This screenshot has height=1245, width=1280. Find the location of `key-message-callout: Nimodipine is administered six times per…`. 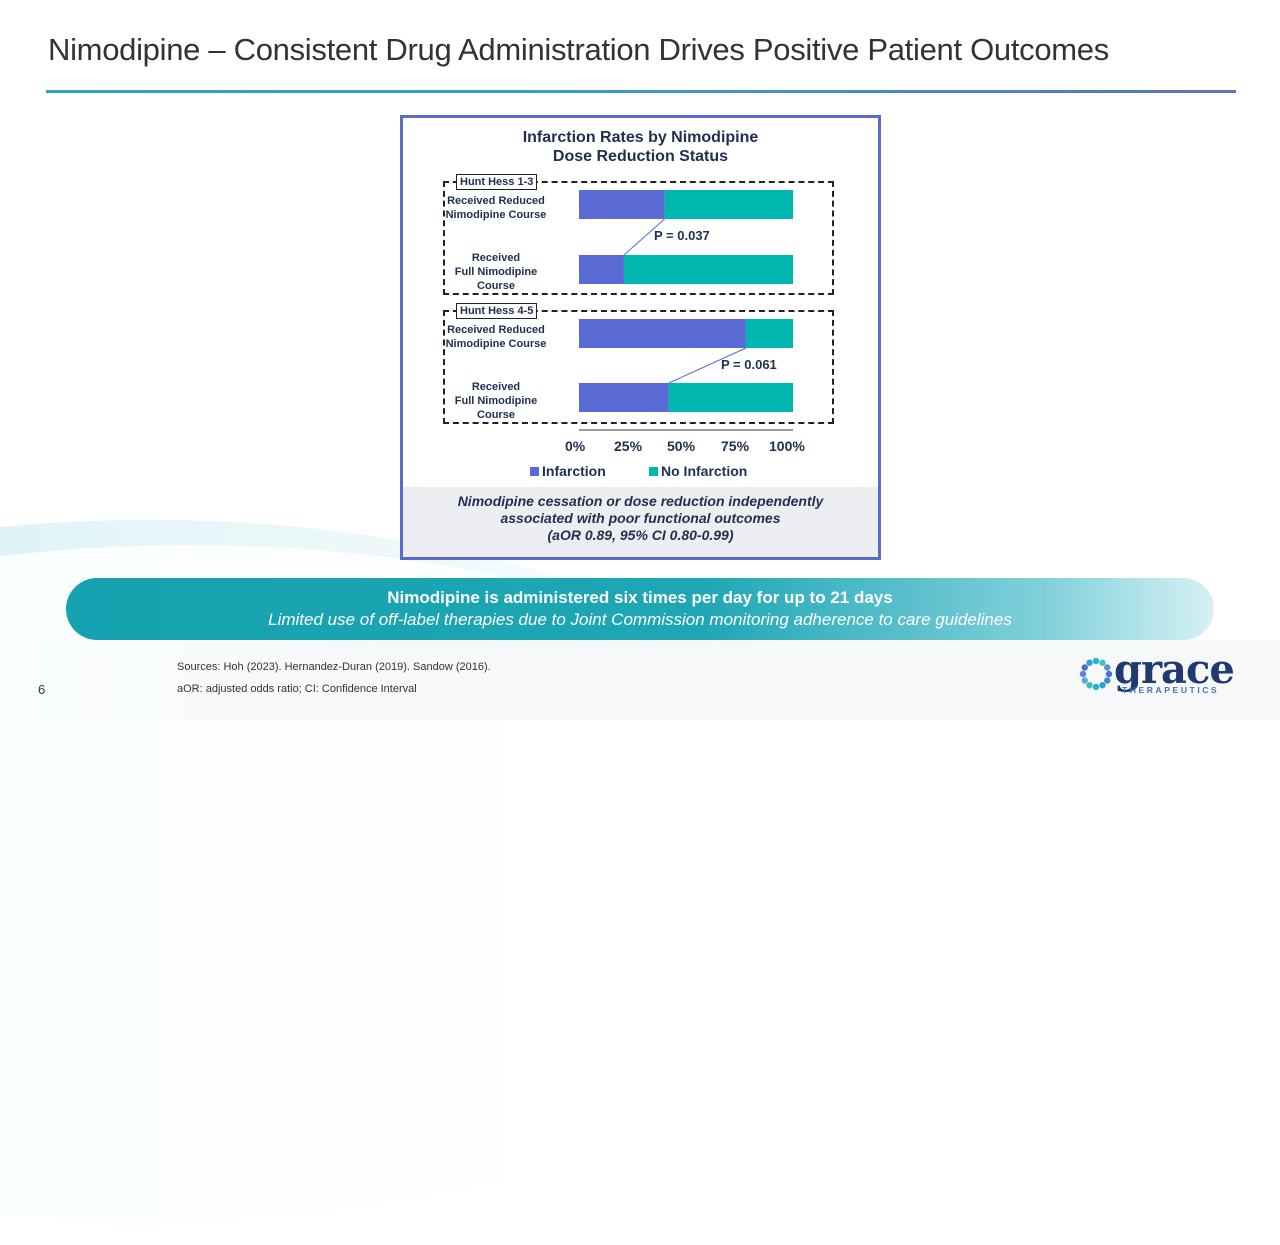

key-message-callout: Nimodipine is administered six times per… is located at coordinates (640, 609).